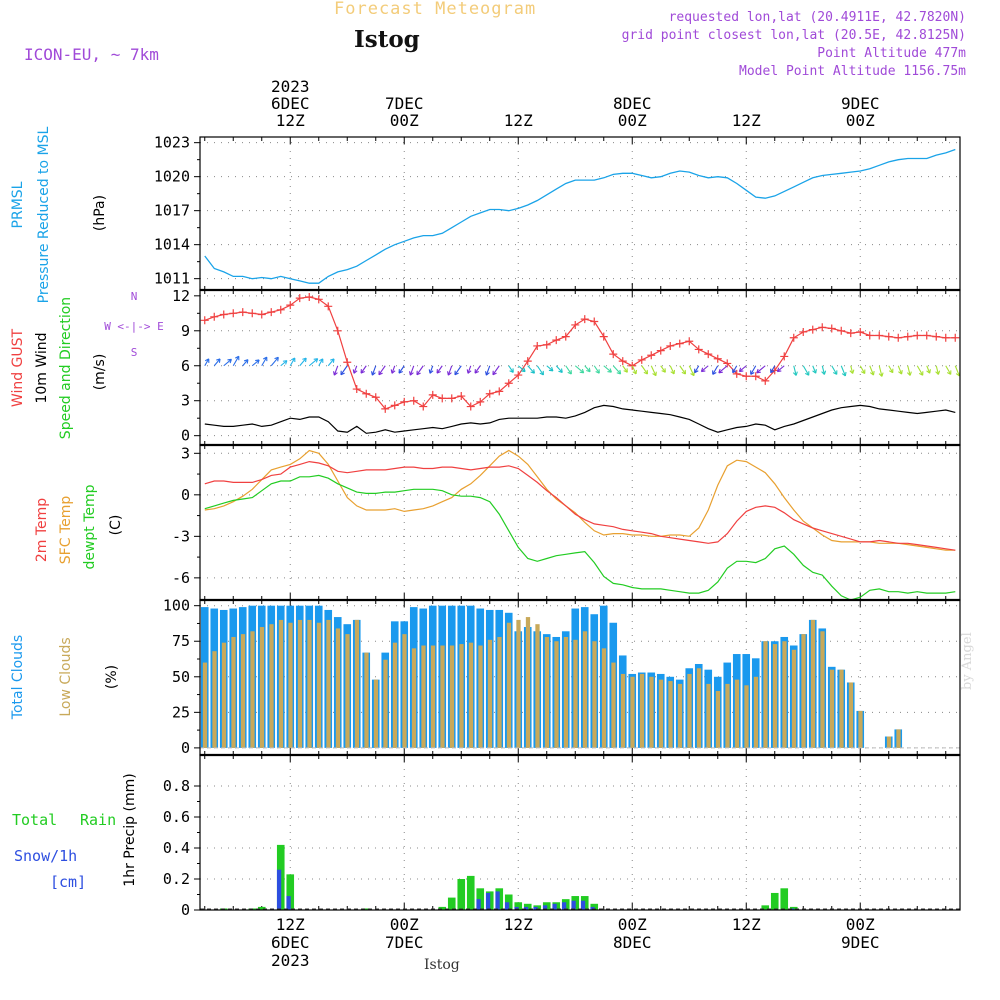 The image size is (1000, 1000). Describe the element at coordinates (181, 677) in the screenshot. I see `y-tick-label: 50` at that location.